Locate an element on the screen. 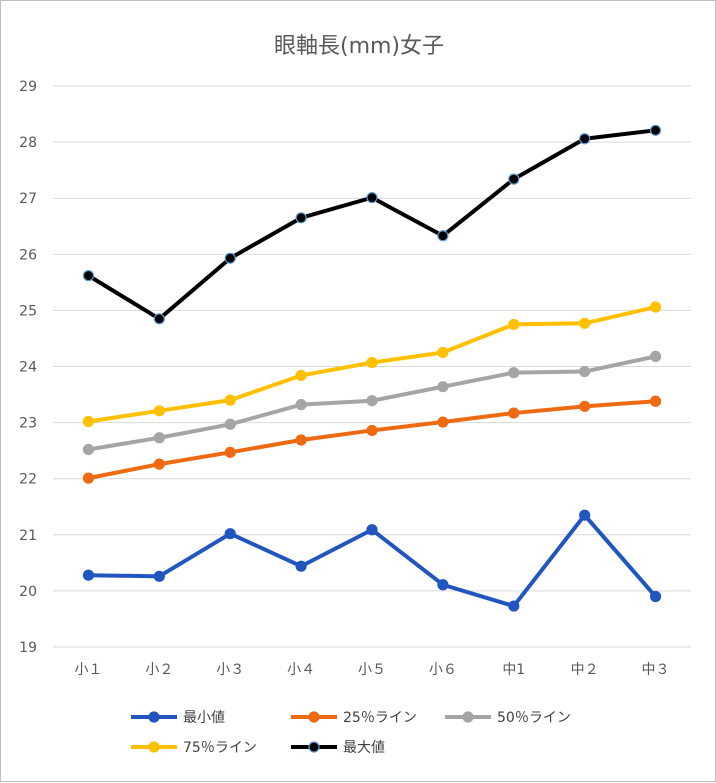 This screenshot has width=716, height=783. legend-label: 50％ライン is located at coordinates (534, 718).